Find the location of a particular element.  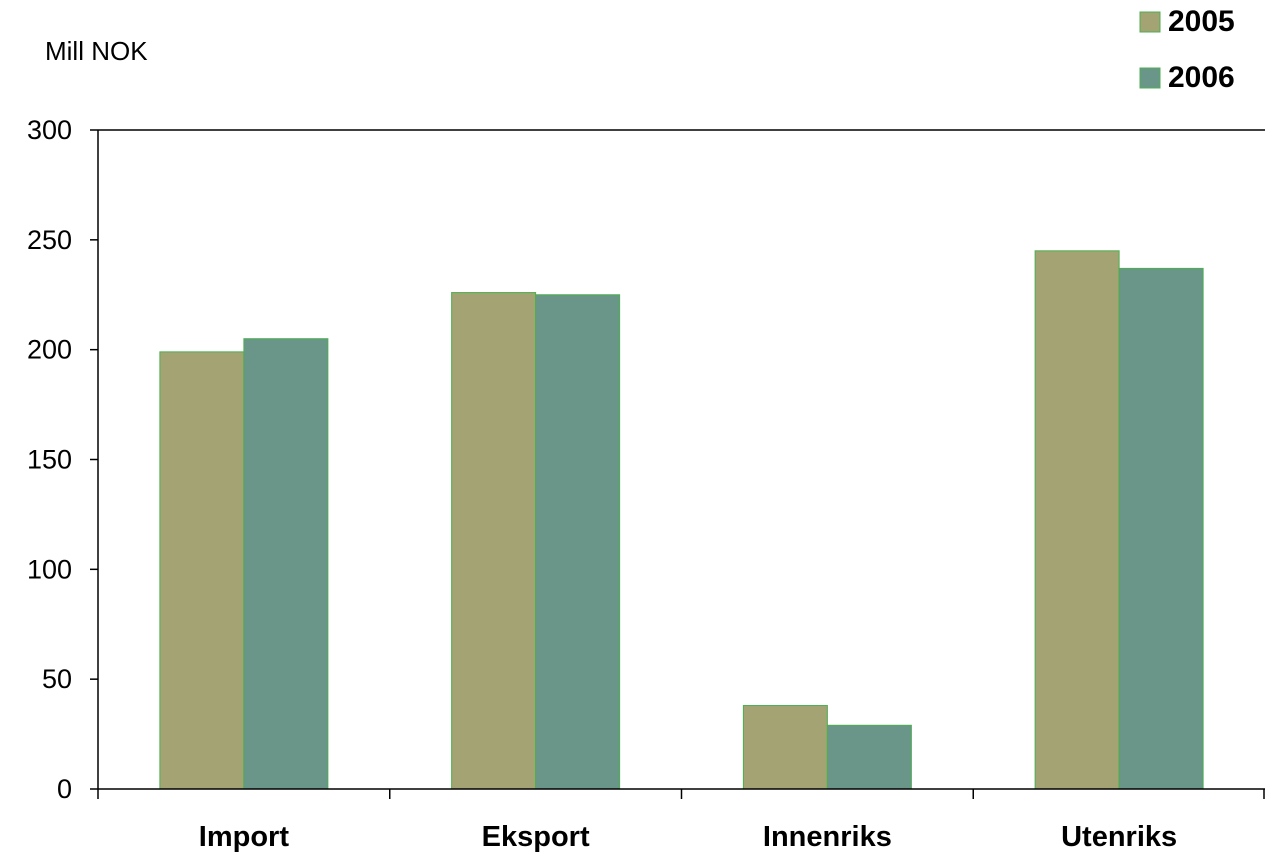

legend-swatch-2005 is located at coordinates (1150, 22).